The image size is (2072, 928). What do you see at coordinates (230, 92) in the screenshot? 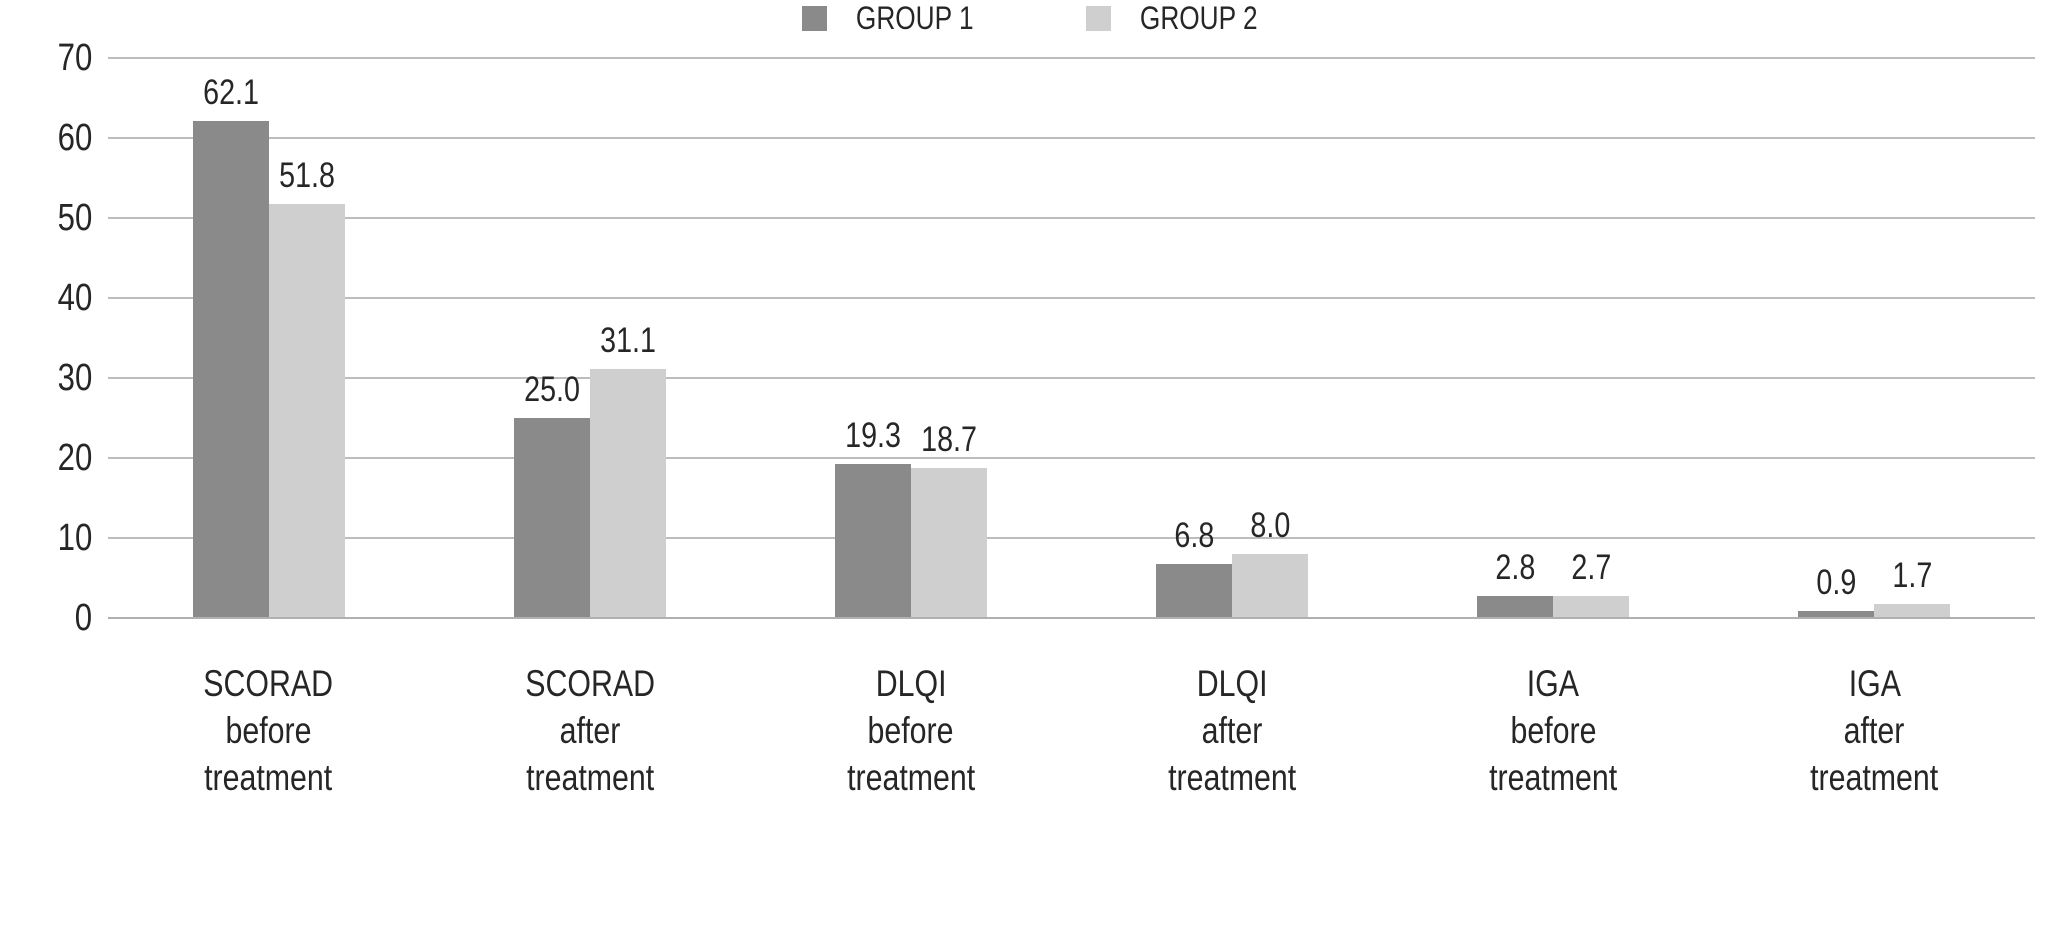
I see `value-label-group-1-cat-0: 62.1` at bounding box center [230, 92].